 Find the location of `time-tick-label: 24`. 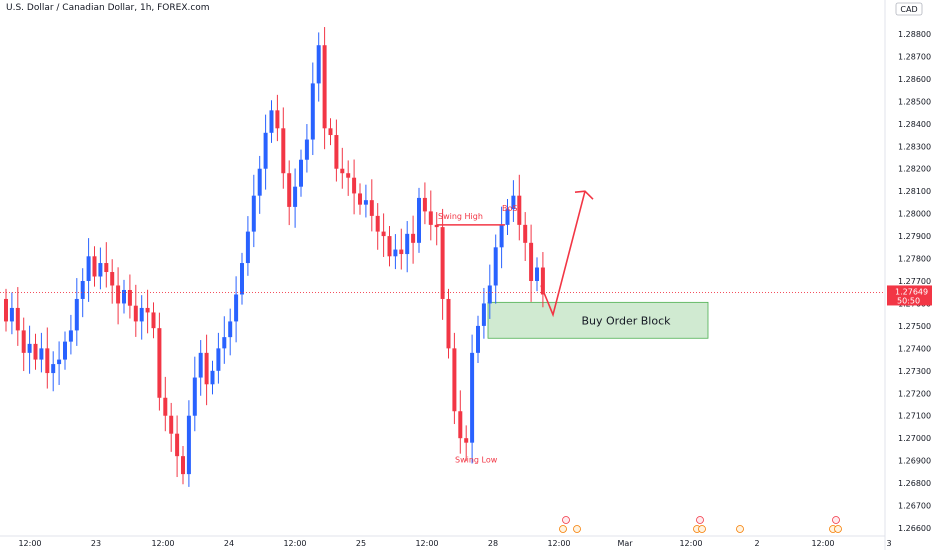

time-tick-label: 24 is located at coordinates (229, 543).